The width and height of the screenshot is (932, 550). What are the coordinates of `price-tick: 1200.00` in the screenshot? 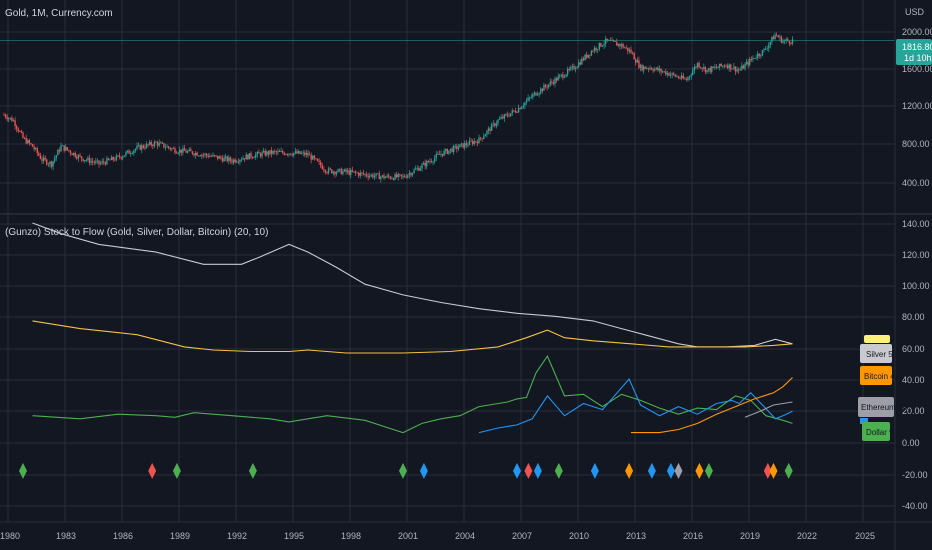 It's located at (917, 106).